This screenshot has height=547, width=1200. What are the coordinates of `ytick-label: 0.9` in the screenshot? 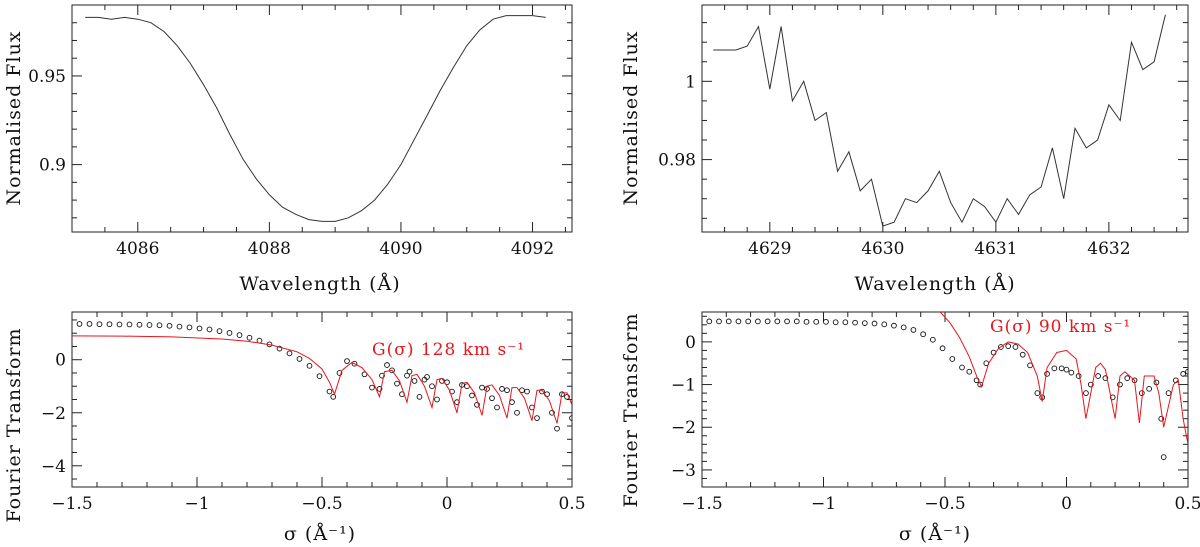 It's located at (52, 166).